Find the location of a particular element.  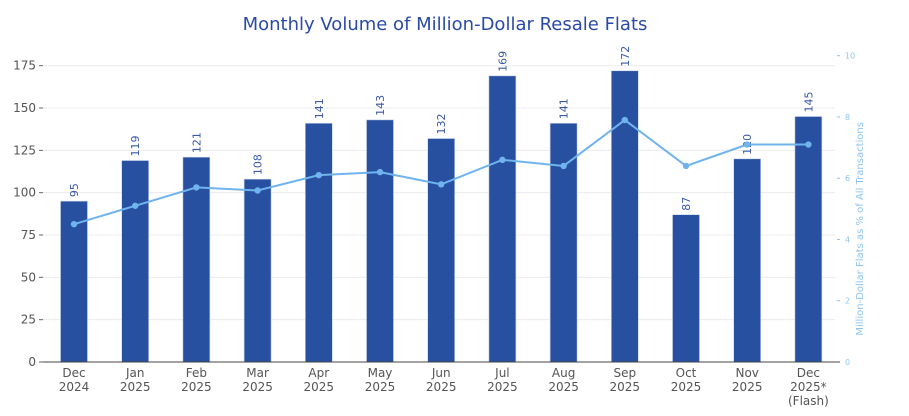

x-tick-label: May is located at coordinates (380, 373).